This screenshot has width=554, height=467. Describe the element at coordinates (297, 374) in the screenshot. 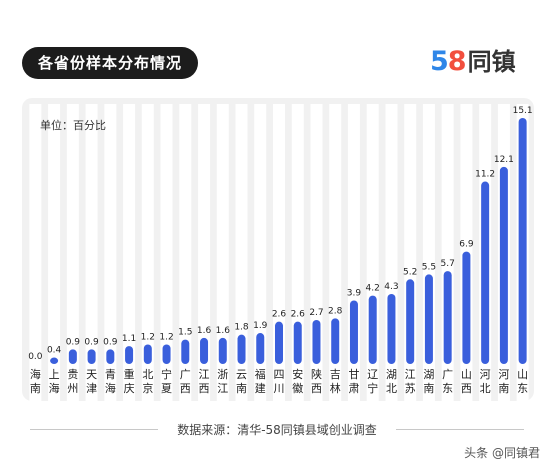

I see `category-label: 安` at that location.